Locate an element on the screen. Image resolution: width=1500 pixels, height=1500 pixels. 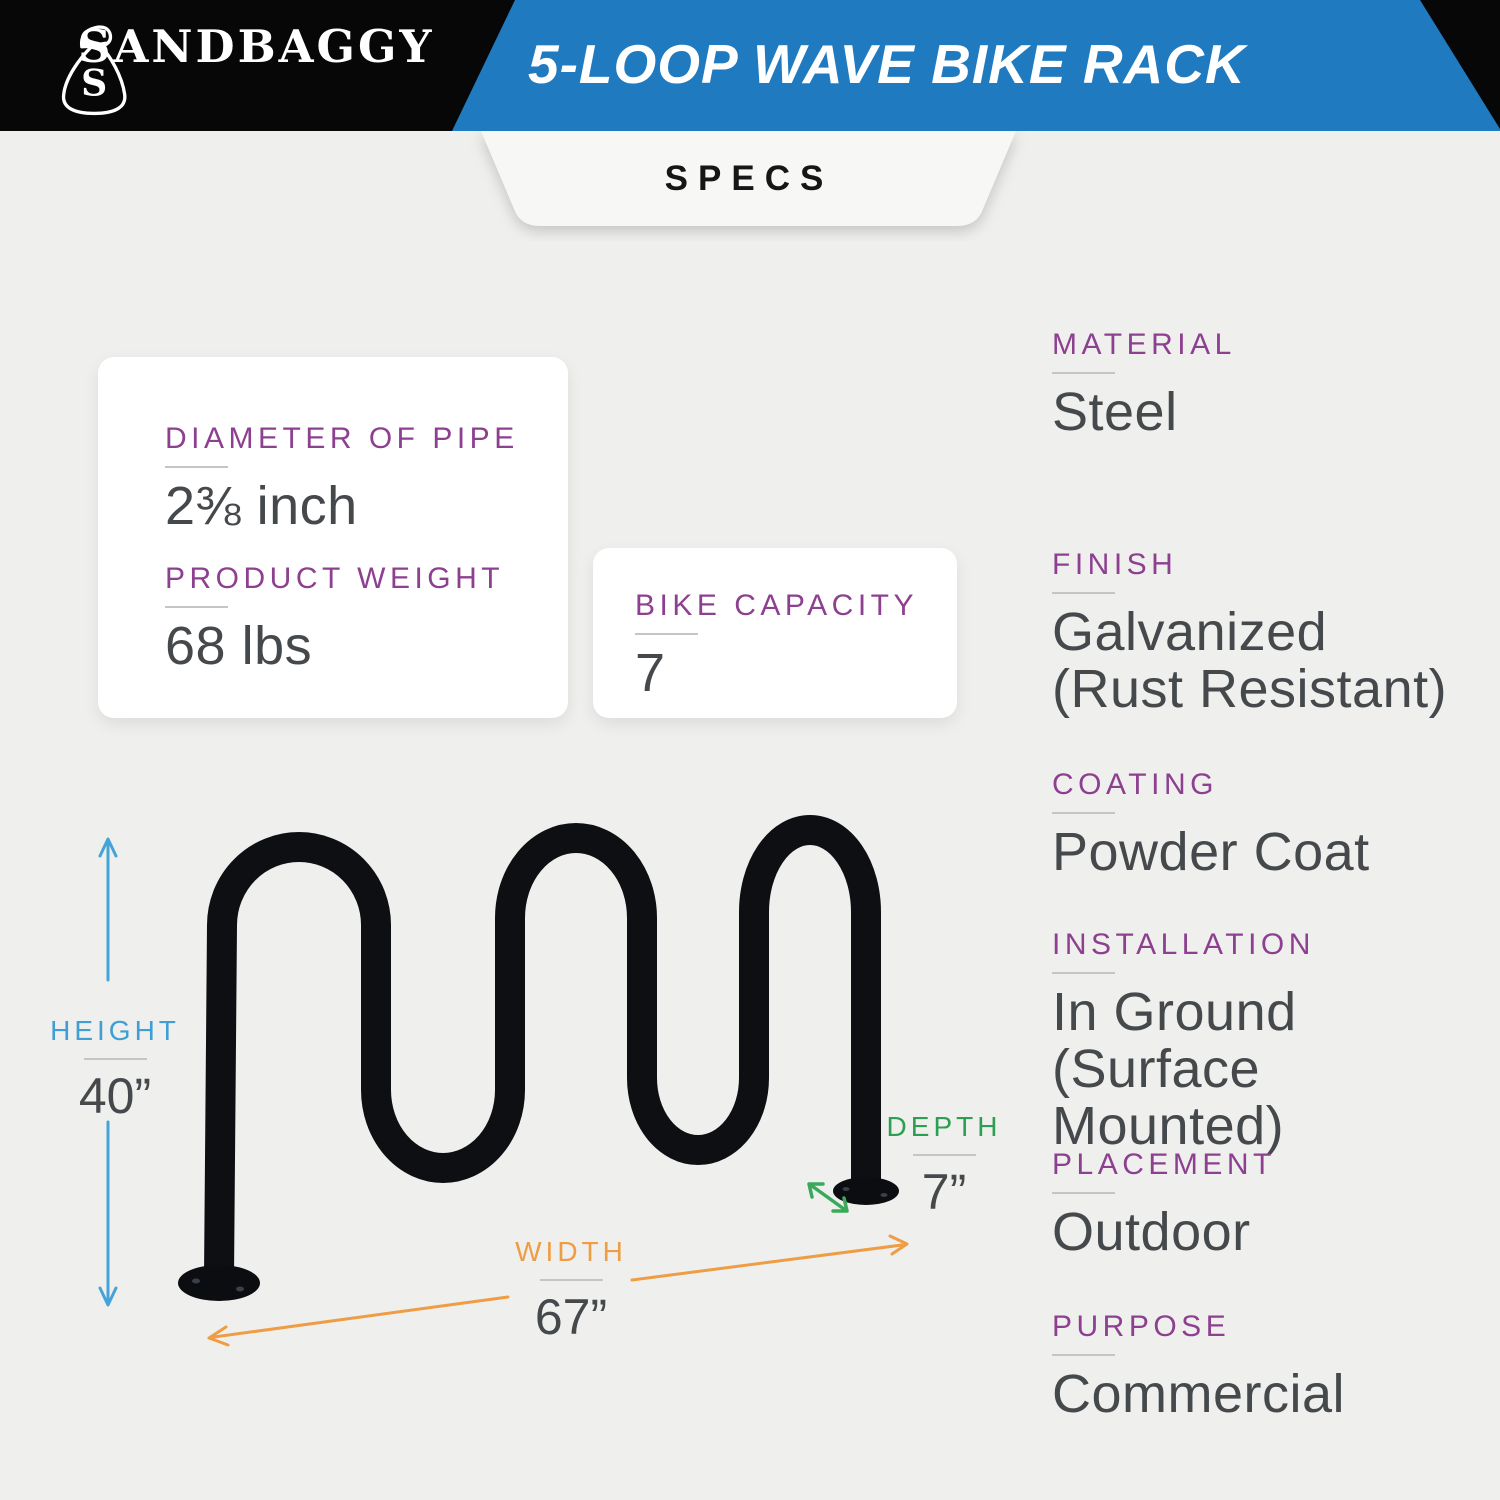
height-label: HEIGHT is located at coordinates (115, 1030).